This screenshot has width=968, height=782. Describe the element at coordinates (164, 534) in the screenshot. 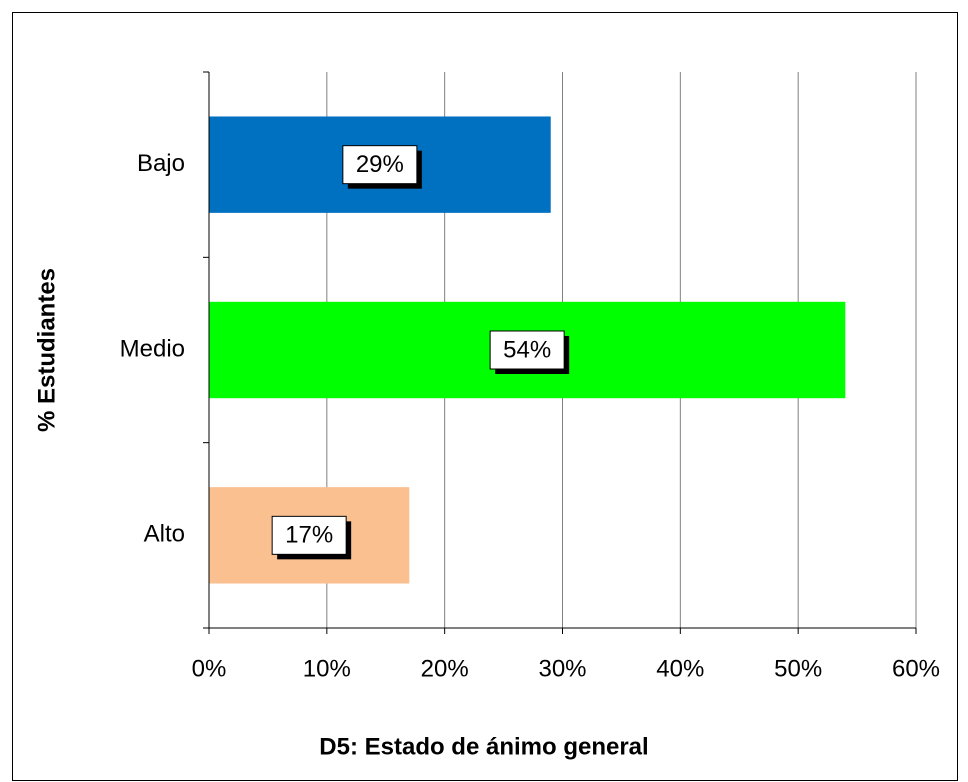

I see `y-tick-label: Alto` at that location.